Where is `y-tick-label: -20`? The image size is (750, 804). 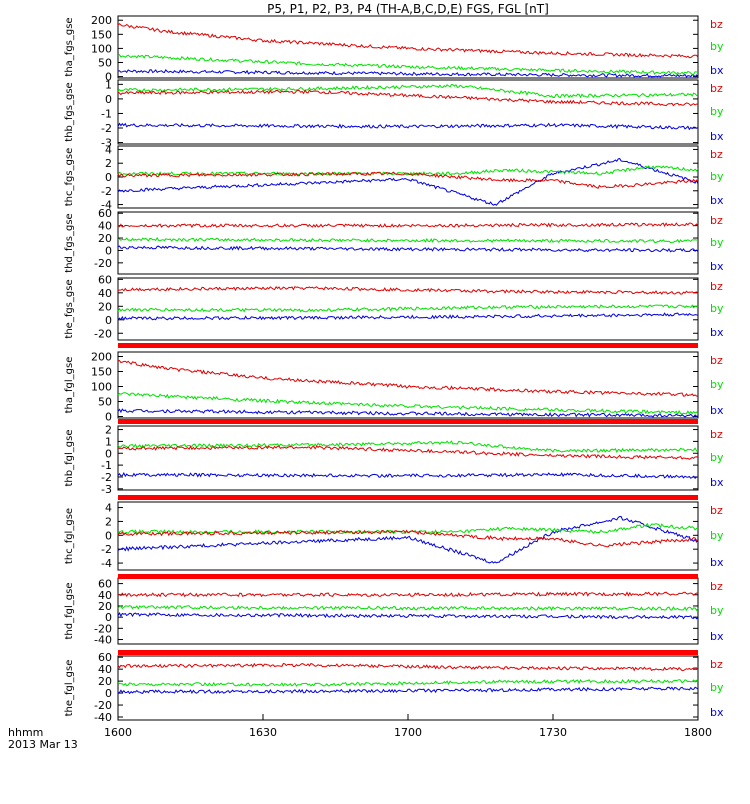 y-tick-label: -20 is located at coordinates (103, 705).